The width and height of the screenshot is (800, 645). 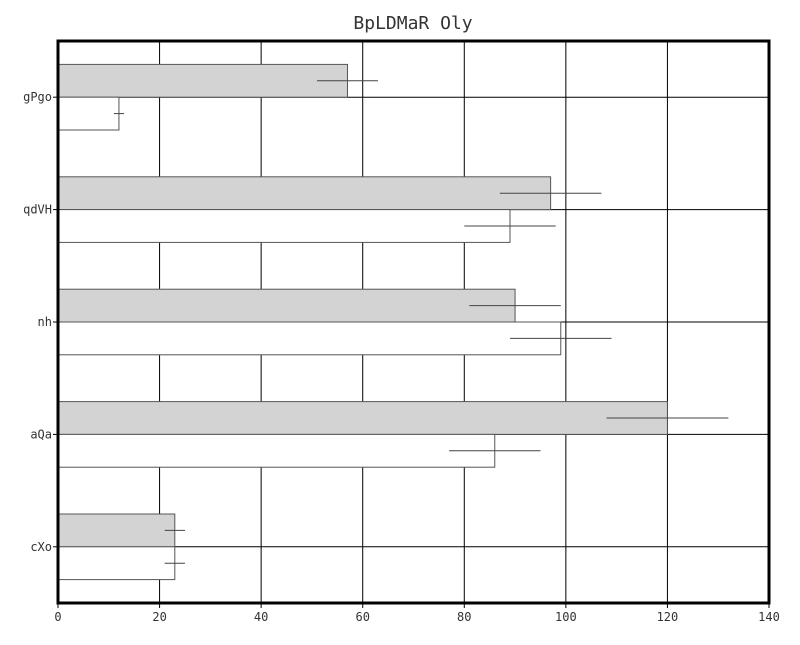 What do you see at coordinates (362, 617) in the screenshot?
I see `x-tick-label: 60` at bounding box center [362, 617].